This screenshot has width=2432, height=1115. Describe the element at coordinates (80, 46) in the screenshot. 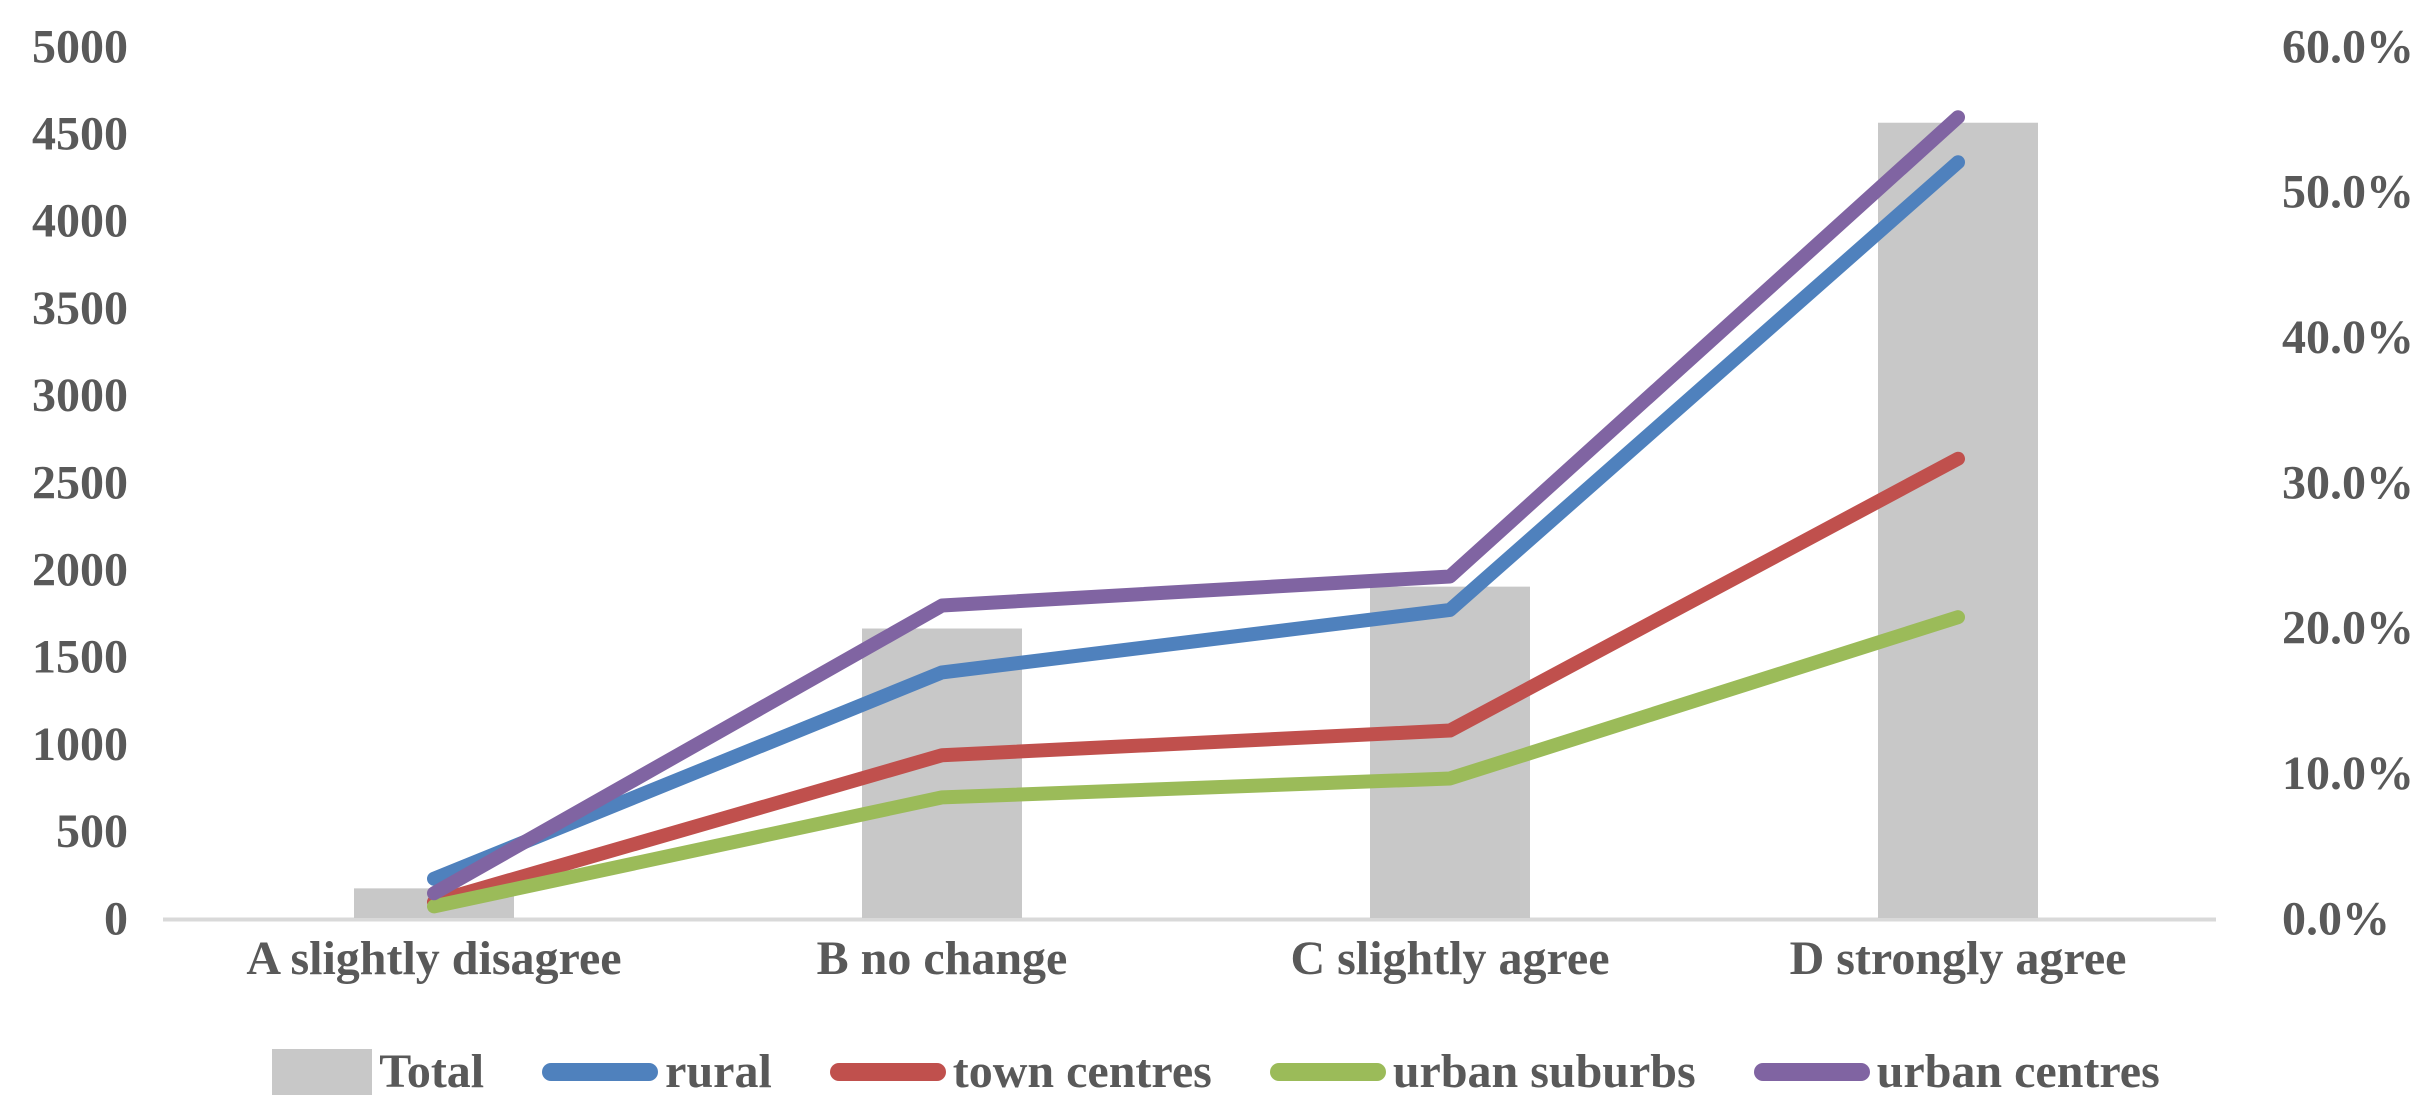

I see `left-axis-tick-label: 5000` at that location.